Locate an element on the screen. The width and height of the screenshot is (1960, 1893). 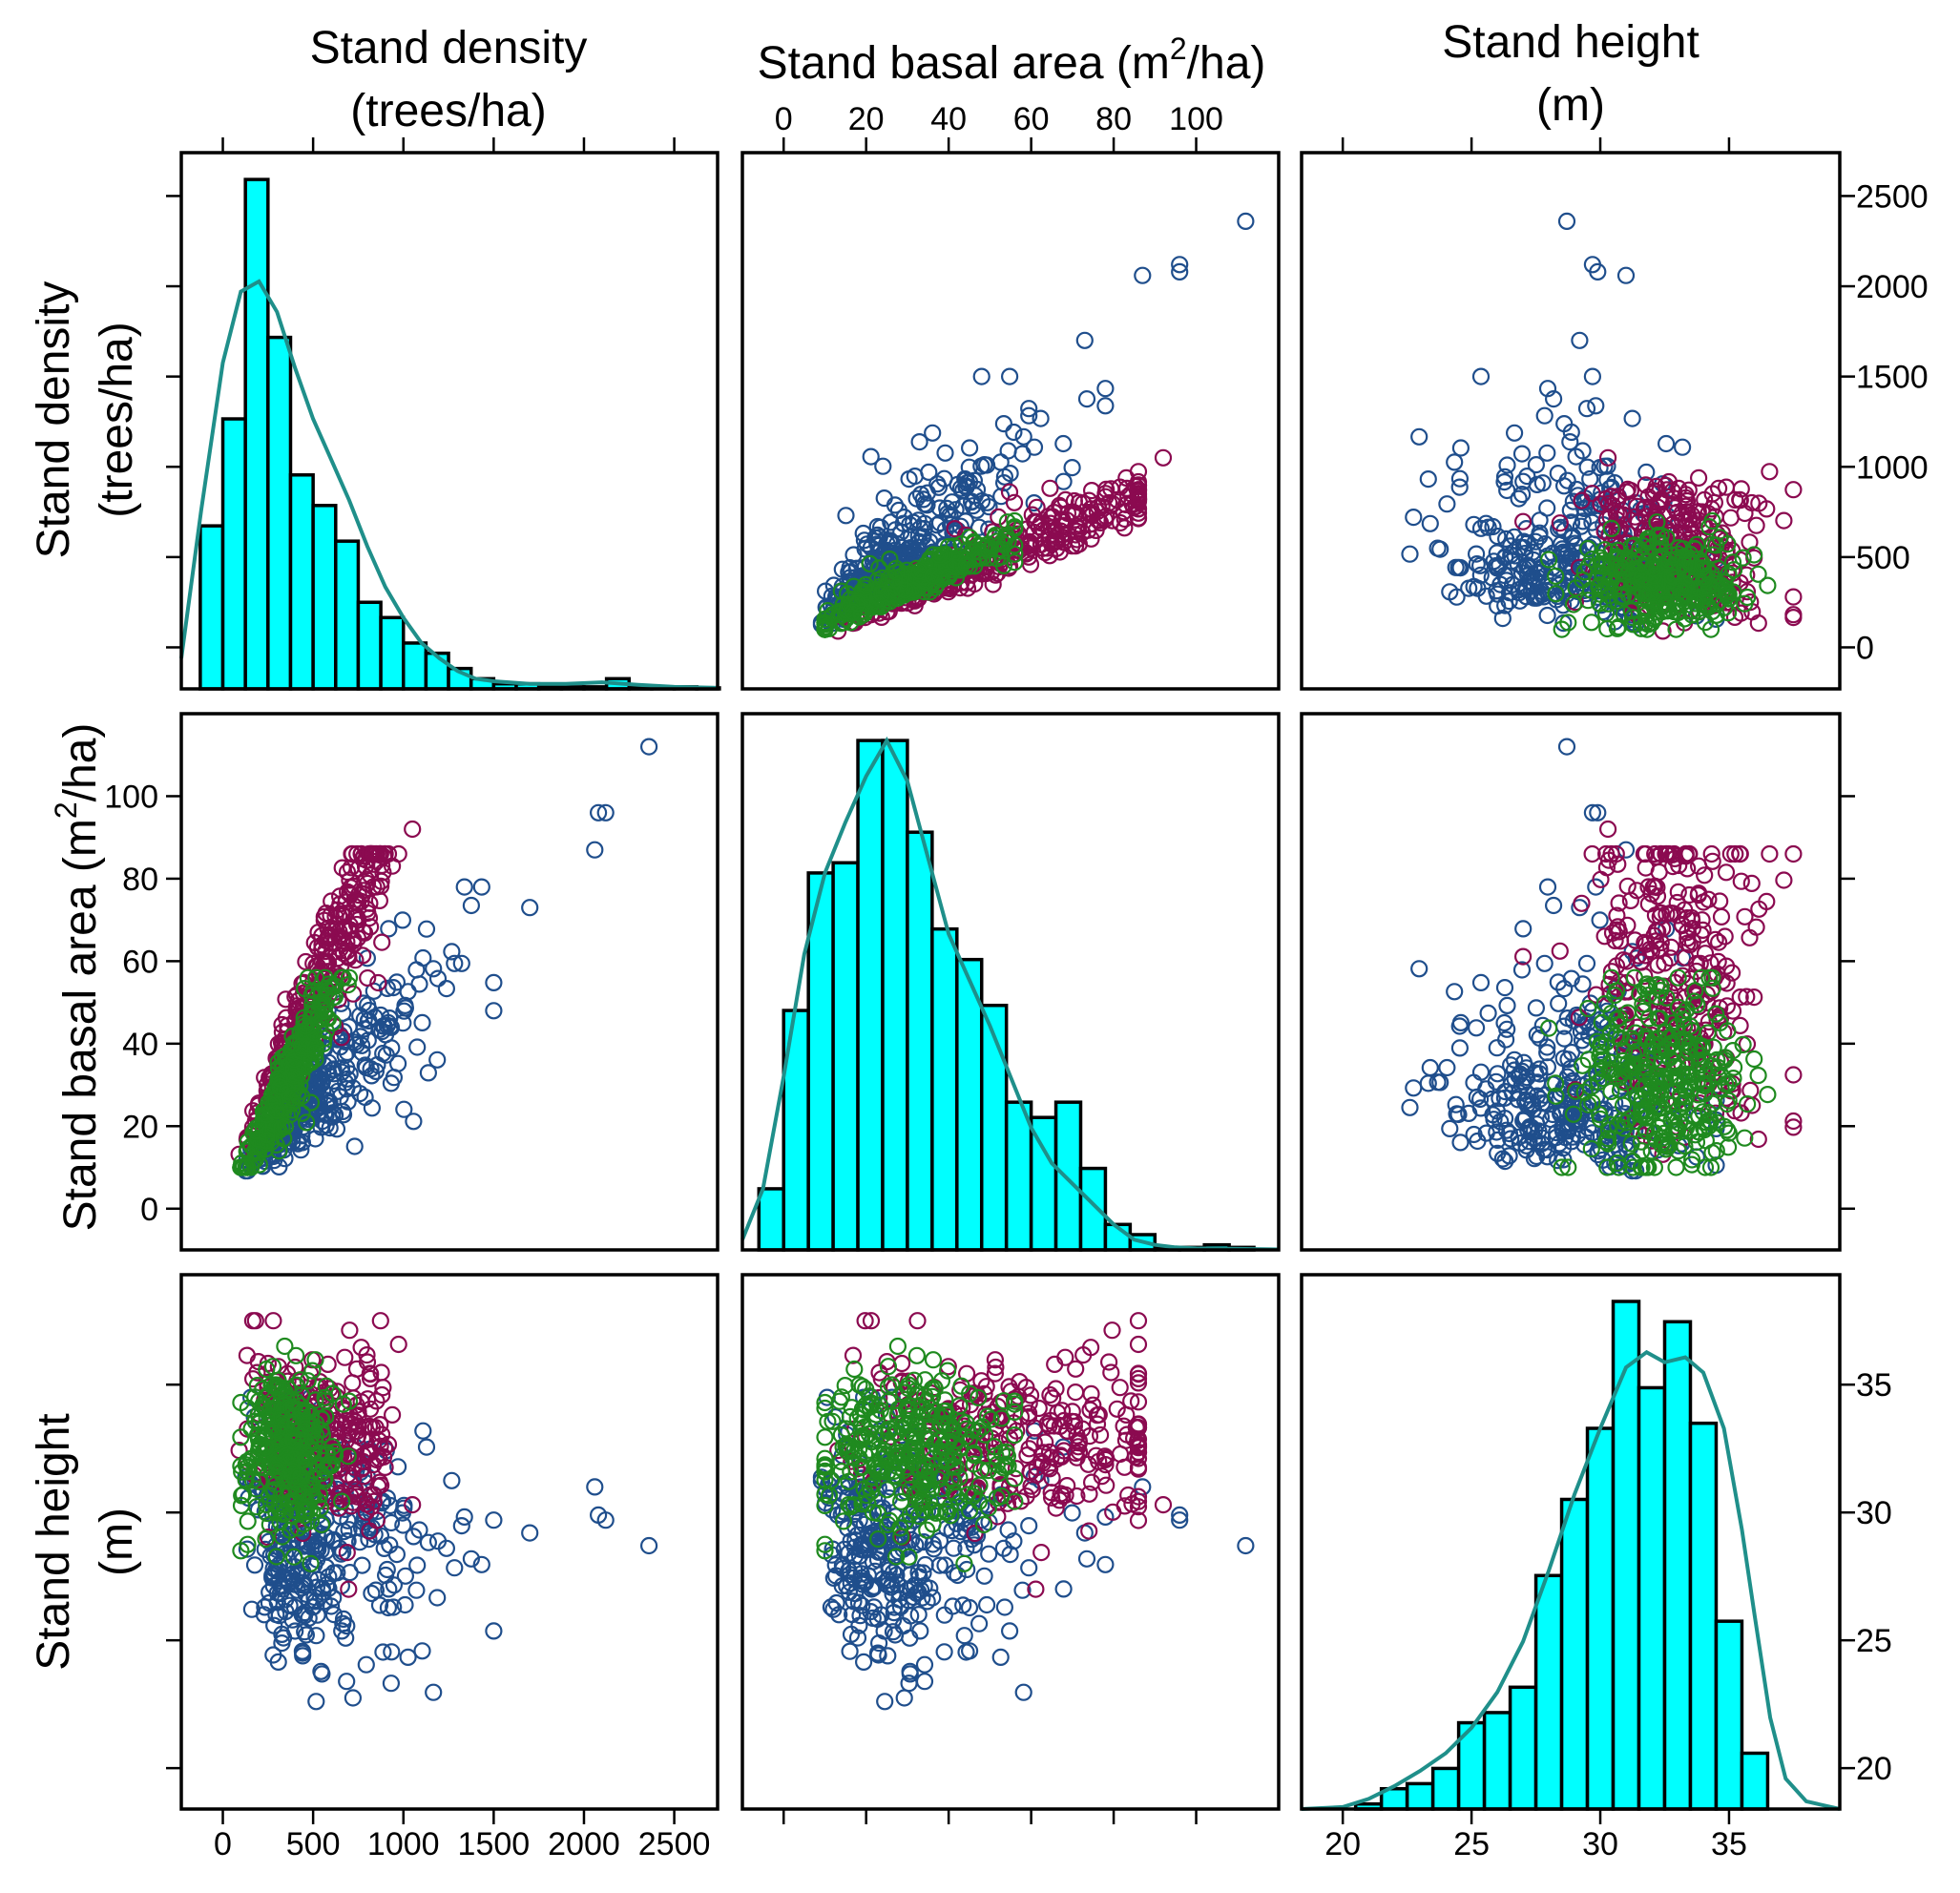
density-curve is located at coordinates (449, 484).